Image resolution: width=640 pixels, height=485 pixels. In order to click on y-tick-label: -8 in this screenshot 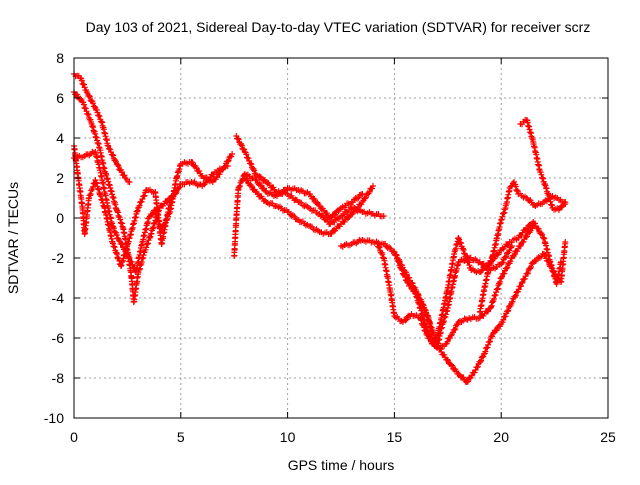, I will do `click(58, 378)`.